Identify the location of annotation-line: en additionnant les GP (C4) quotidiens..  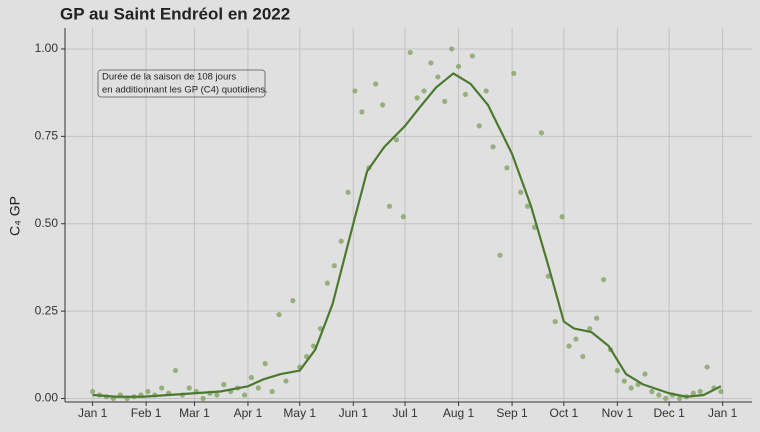
(185, 90).